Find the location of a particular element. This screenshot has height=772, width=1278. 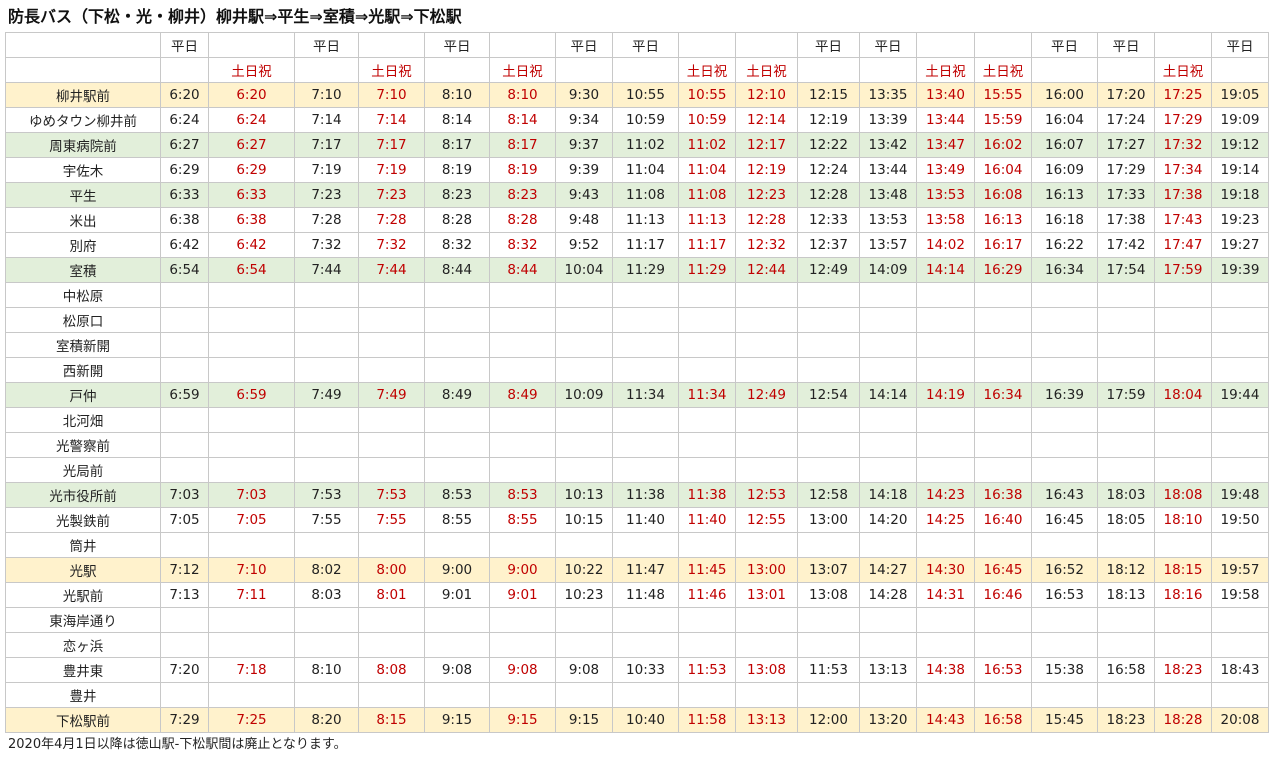

departure-time-cell: 17:25 is located at coordinates (1183, 95).